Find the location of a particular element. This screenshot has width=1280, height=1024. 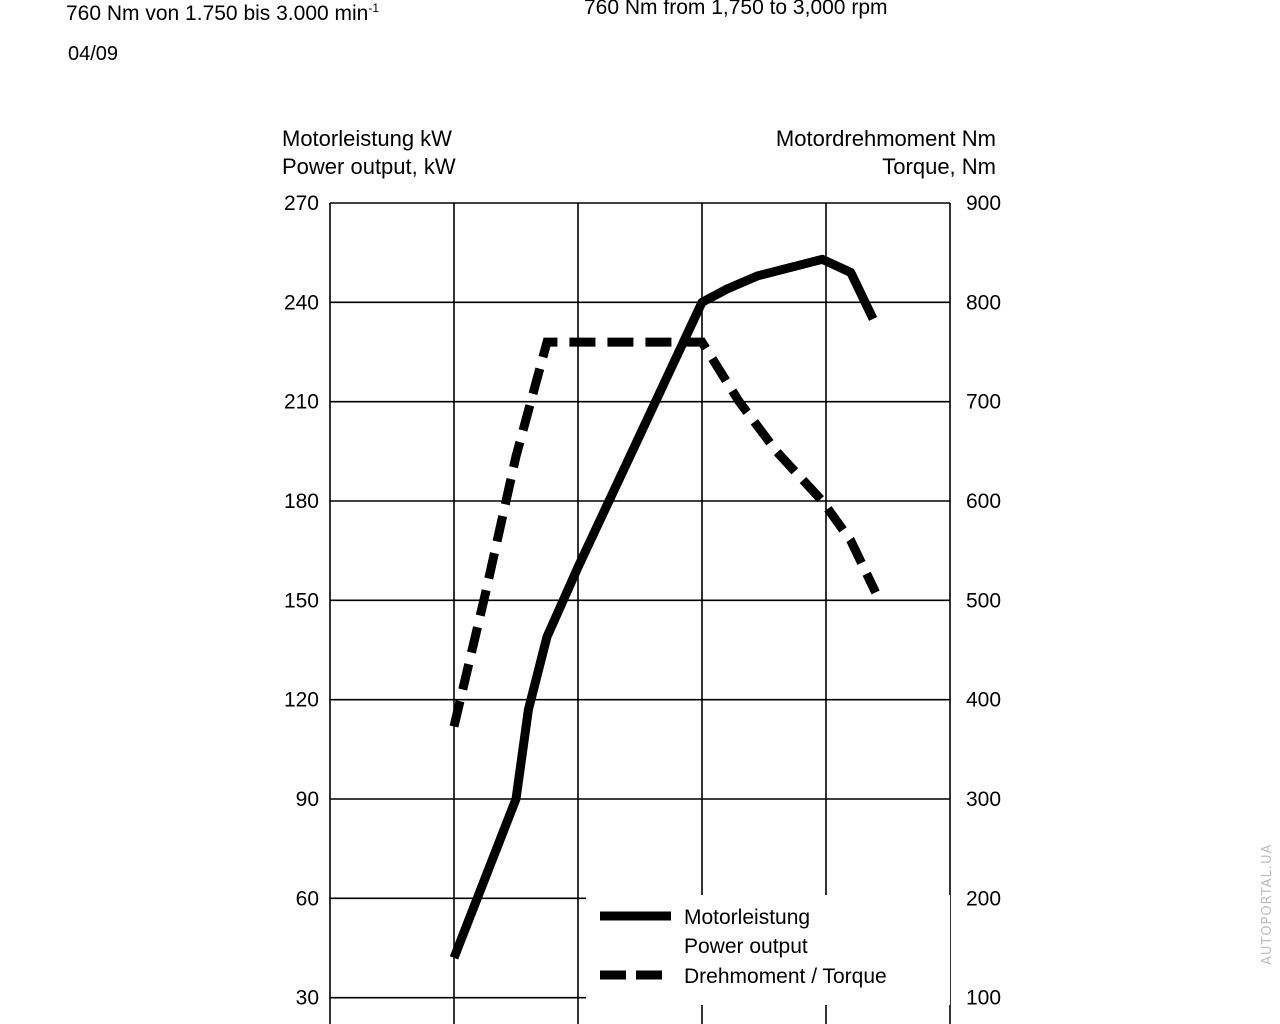

right-tick-label: 700 is located at coordinates (983, 402).